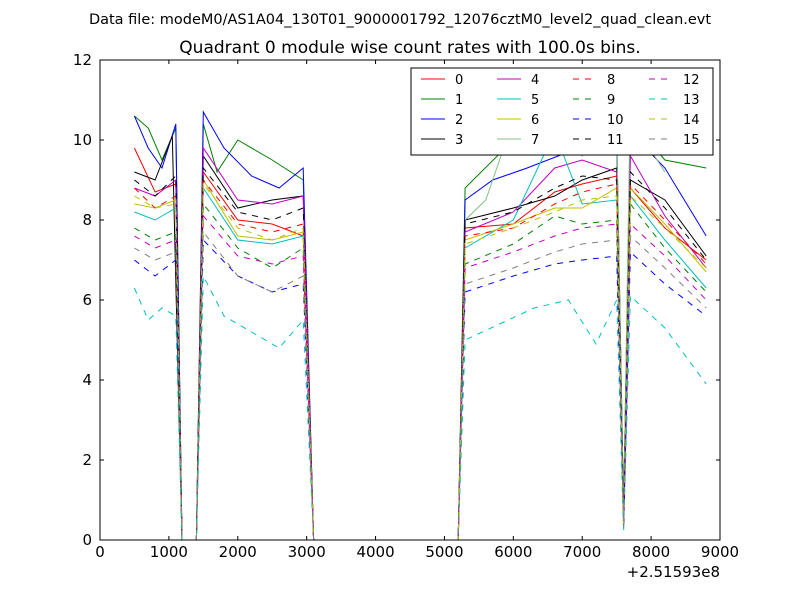  I want to click on y-tick-label: 2, so click(87, 460).